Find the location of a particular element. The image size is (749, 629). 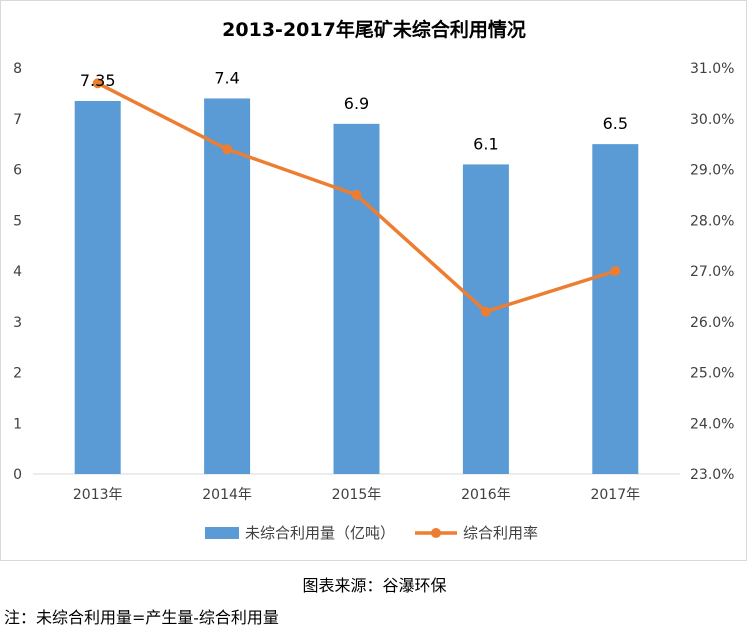

y-left-tick-label: 4 is located at coordinates (17, 272).